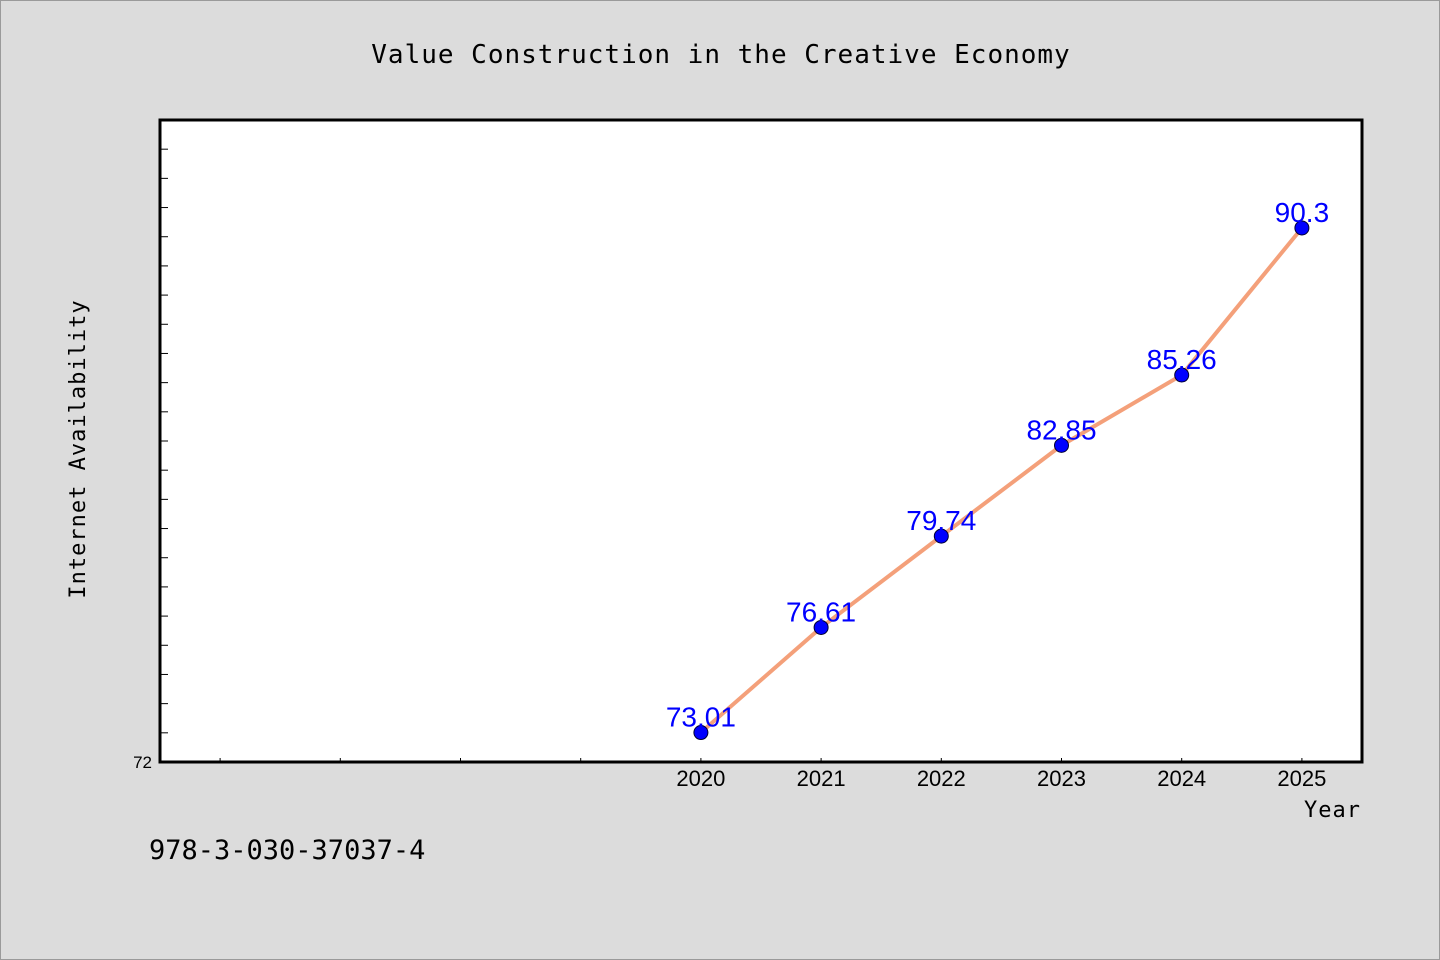  I want to click on data-label: 73.01, so click(701, 717).